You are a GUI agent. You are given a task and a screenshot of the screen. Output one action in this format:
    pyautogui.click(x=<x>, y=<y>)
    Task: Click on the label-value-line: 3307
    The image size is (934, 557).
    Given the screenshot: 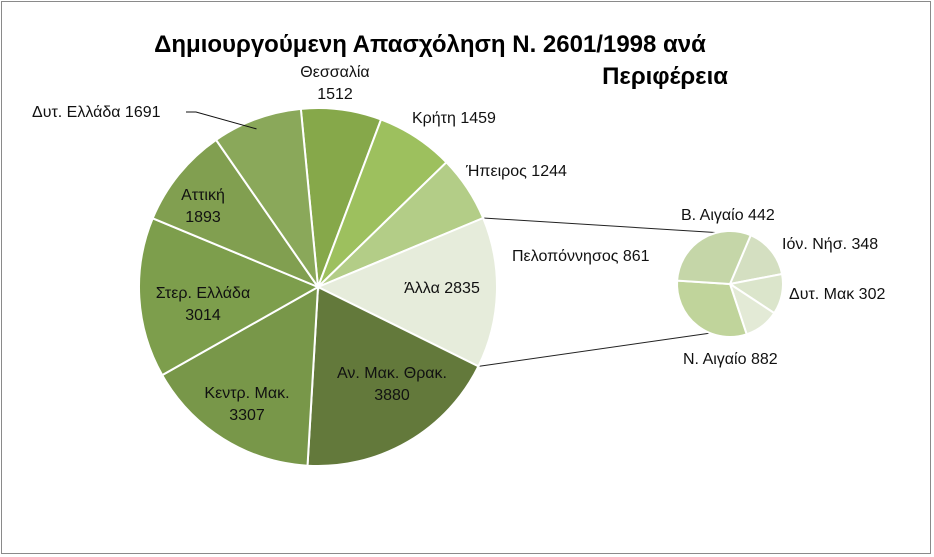 What is the action you would take?
    pyautogui.click(x=247, y=415)
    